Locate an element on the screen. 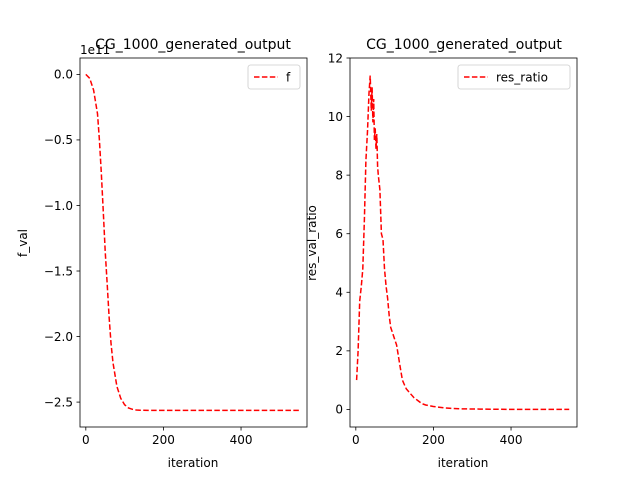  legend: f is located at coordinates (274, 77).